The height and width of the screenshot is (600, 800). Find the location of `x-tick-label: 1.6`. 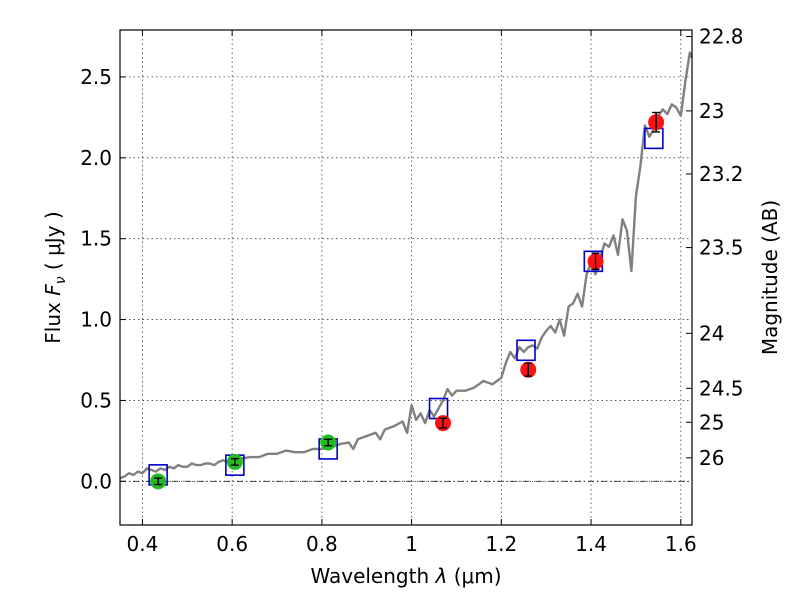

x-tick-label: 1.6 is located at coordinates (681, 544).